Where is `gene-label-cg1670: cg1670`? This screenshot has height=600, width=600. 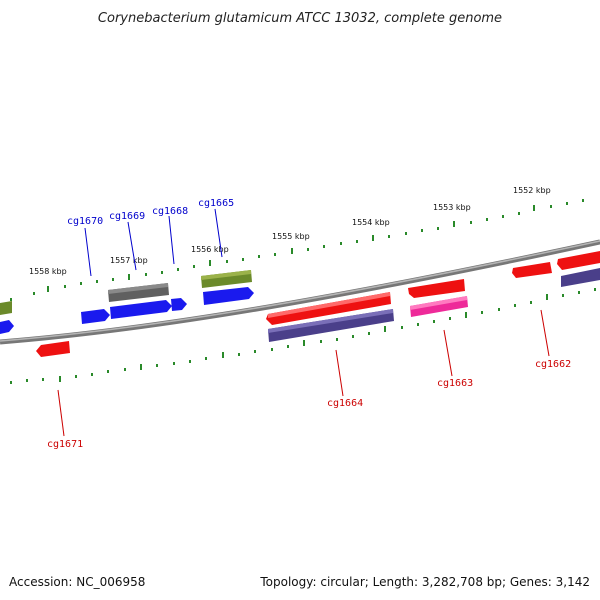 gene-label-cg1670: cg1670 is located at coordinates (85, 221).